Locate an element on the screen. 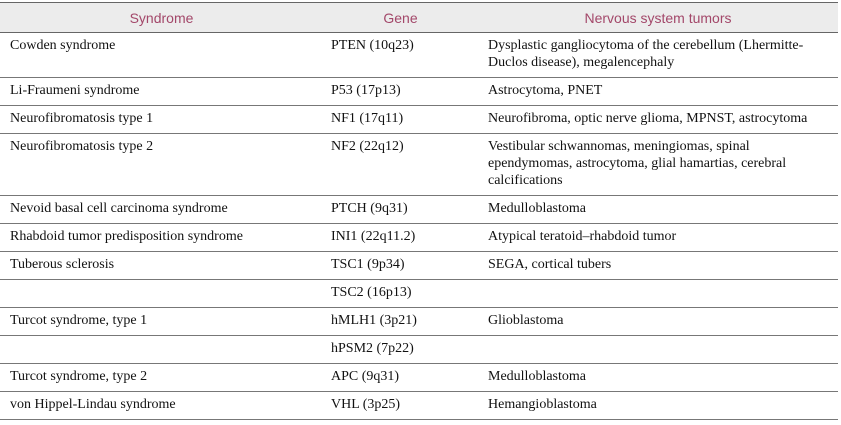 The height and width of the screenshot is (425, 841). table-cell: Li-Fraumeni syndrome is located at coordinates (161, 91).